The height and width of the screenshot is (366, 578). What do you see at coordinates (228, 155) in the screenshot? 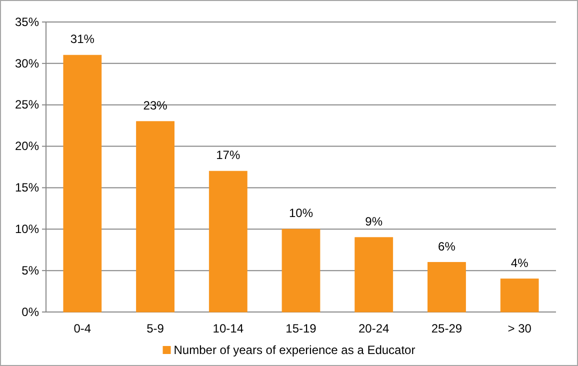
I see `data-label: 17%` at bounding box center [228, 155].